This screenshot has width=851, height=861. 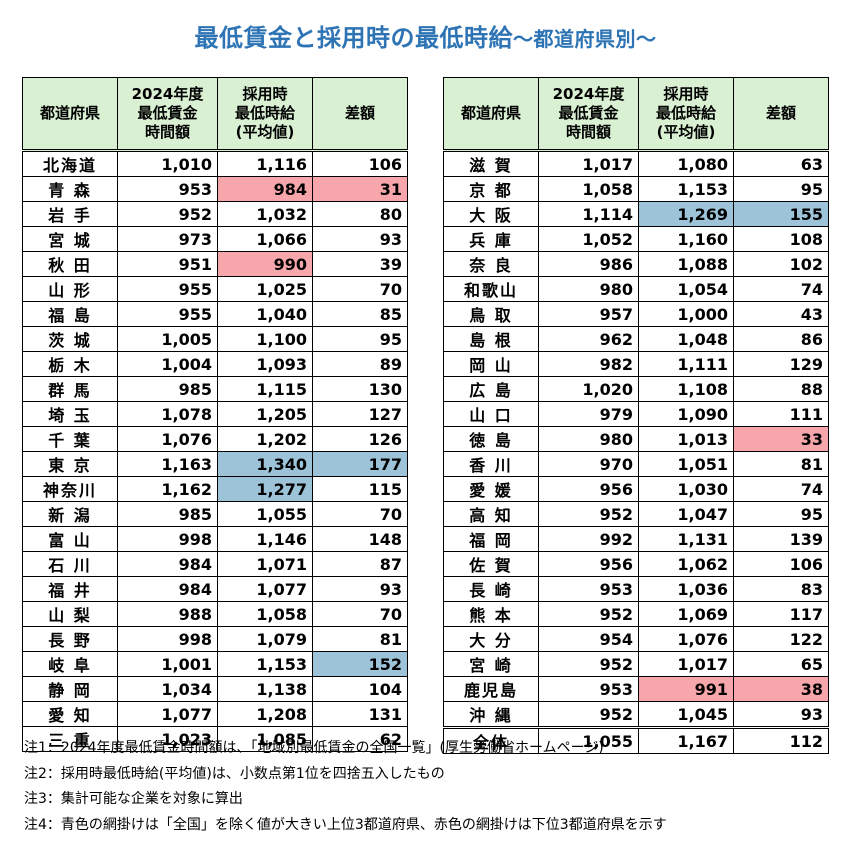 I want to click on header-difference: 差額, so click(x=781, y=114).